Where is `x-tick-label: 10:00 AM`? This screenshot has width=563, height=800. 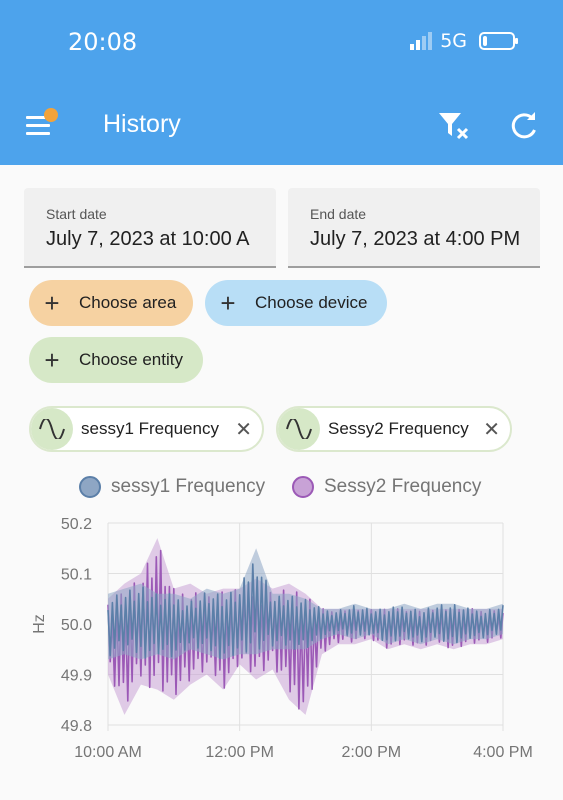
x-tick-label: 10:00 AM is located at coordinates (108, 752).